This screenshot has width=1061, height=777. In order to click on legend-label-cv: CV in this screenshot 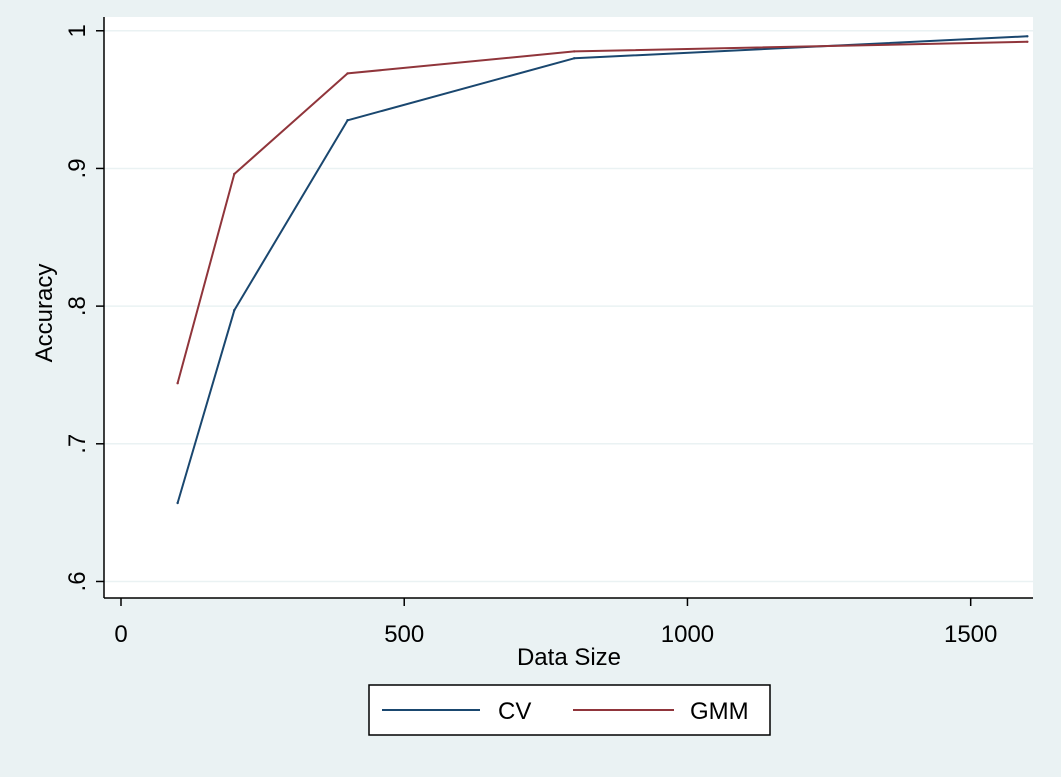, I will do `click(514, 711)`.